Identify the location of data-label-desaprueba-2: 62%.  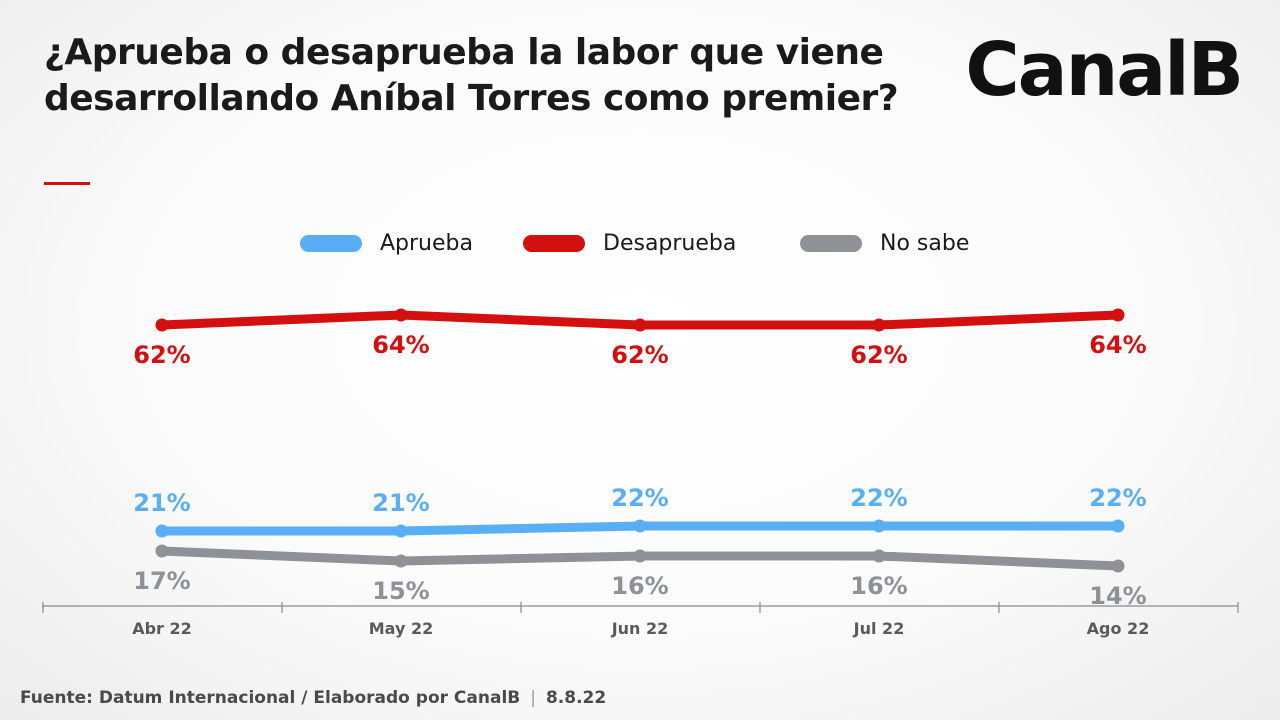
(639, 355).